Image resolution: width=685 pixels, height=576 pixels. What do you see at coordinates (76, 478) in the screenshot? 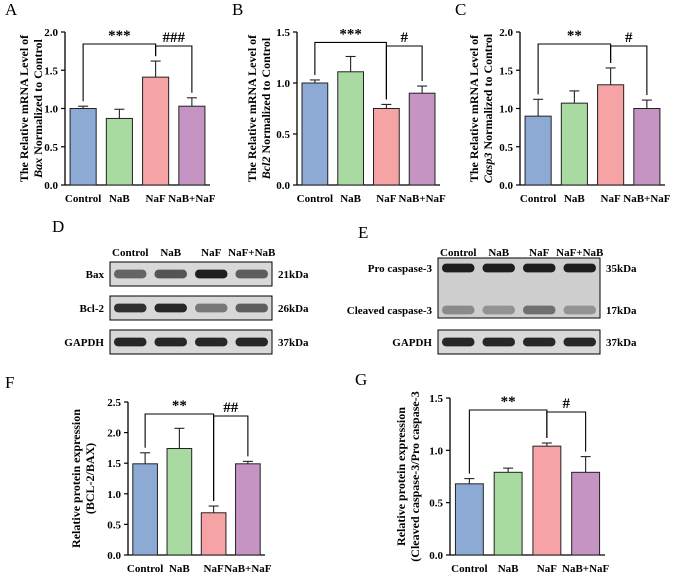
I see `y-axis-label-line1: Relative protein expression` at bounding box center [76, 478].